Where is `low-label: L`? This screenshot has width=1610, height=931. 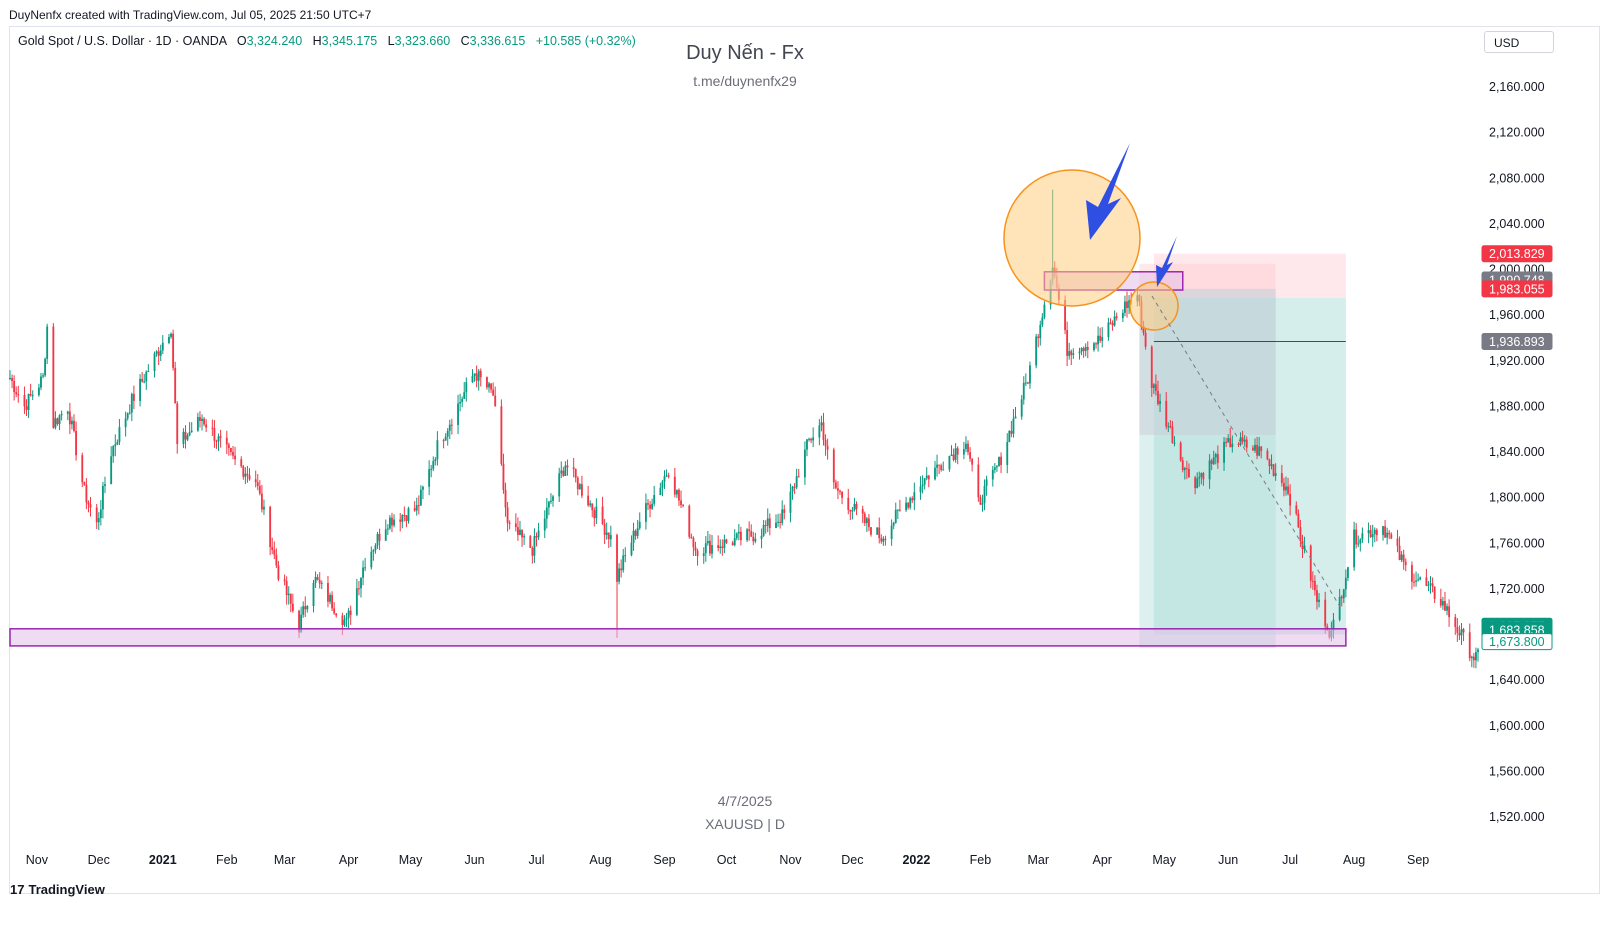 low-label: L is located at coordinates (391, 41).